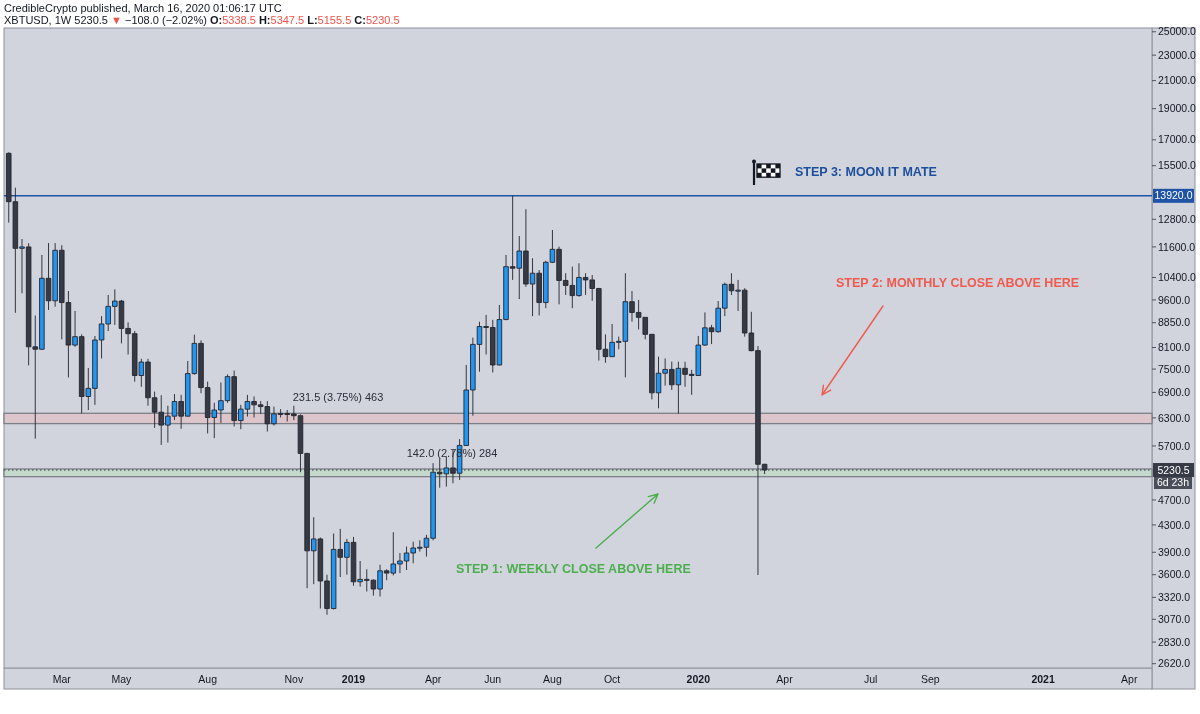  Describe the element at coordinates (1174, 618) in the screenshot. I see `y-tick-label: 3070.0` at that location.